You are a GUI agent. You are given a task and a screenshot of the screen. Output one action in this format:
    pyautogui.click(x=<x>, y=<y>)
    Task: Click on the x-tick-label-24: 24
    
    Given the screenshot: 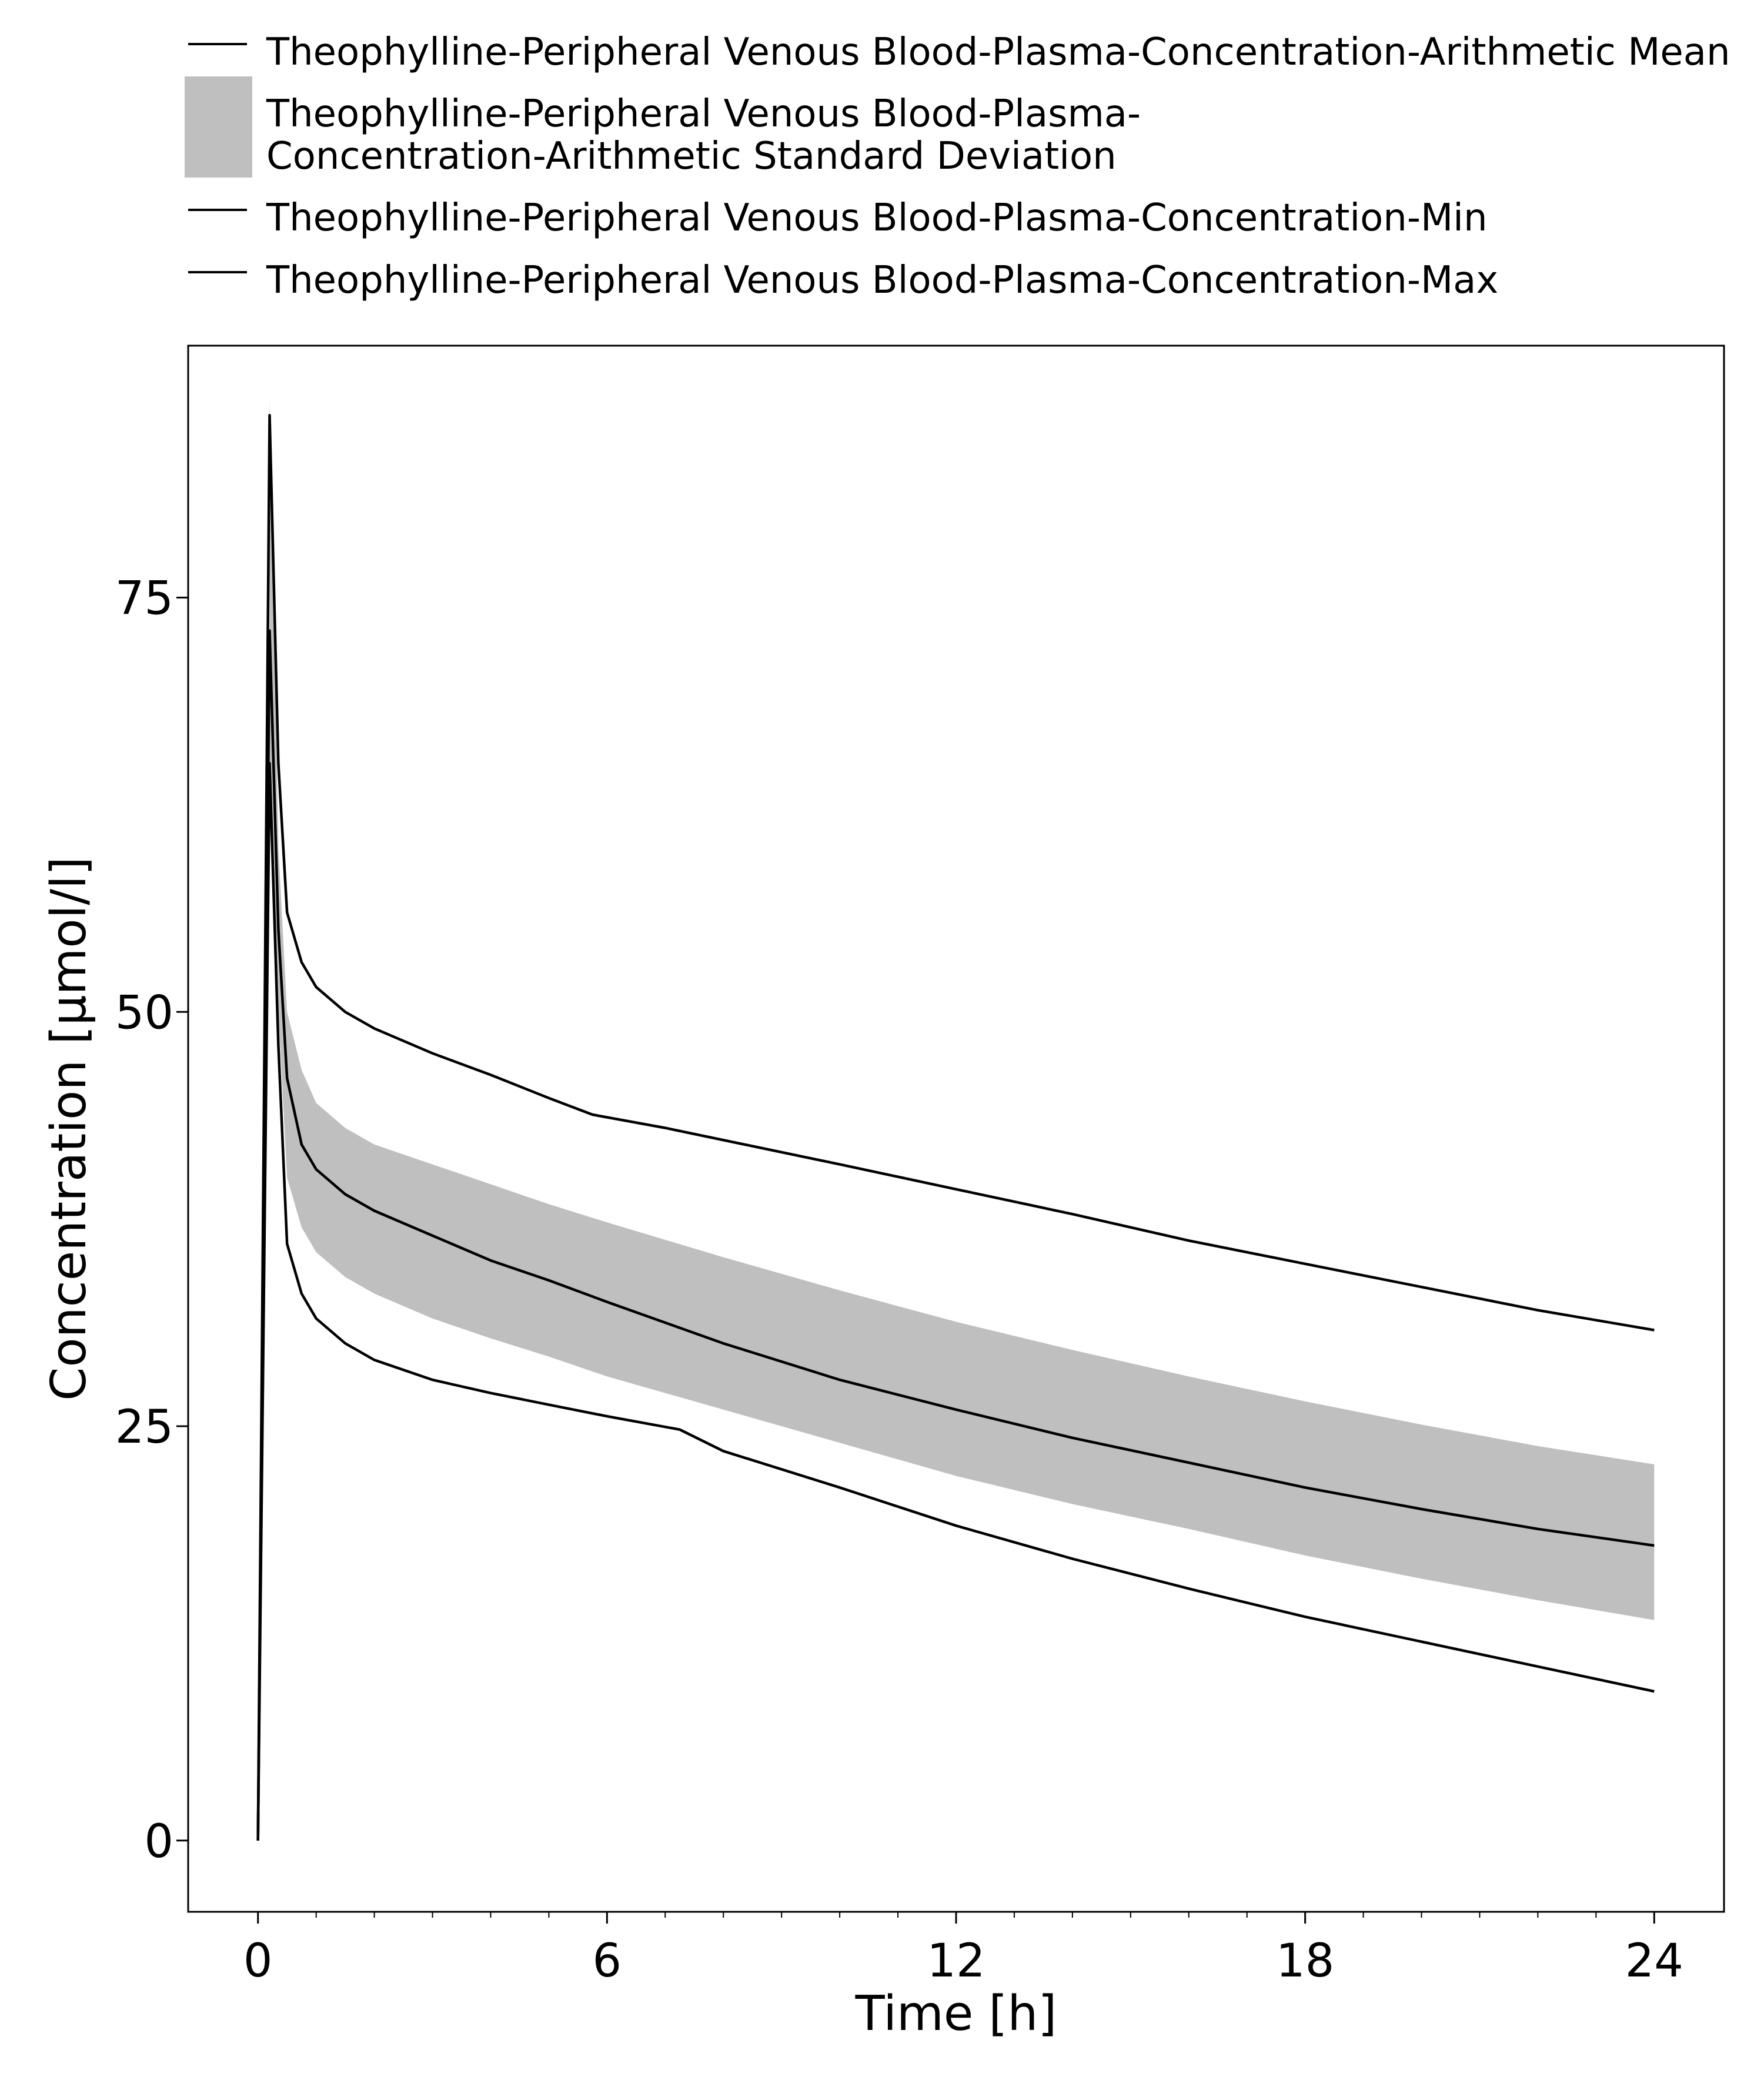 What is the action you would take?
    pyautogui.click(x=1654, y=1961)
    